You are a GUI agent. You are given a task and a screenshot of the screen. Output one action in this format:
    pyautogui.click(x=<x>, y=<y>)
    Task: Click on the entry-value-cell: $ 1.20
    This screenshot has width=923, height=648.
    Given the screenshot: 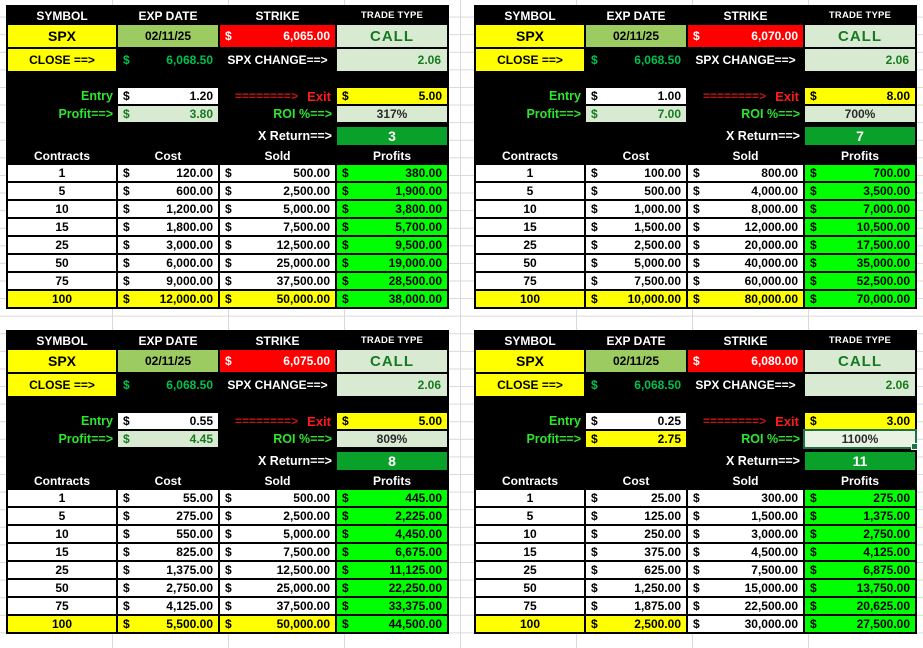 What is the action you would take?
    pyautogui.click(x=168, y=96)
    